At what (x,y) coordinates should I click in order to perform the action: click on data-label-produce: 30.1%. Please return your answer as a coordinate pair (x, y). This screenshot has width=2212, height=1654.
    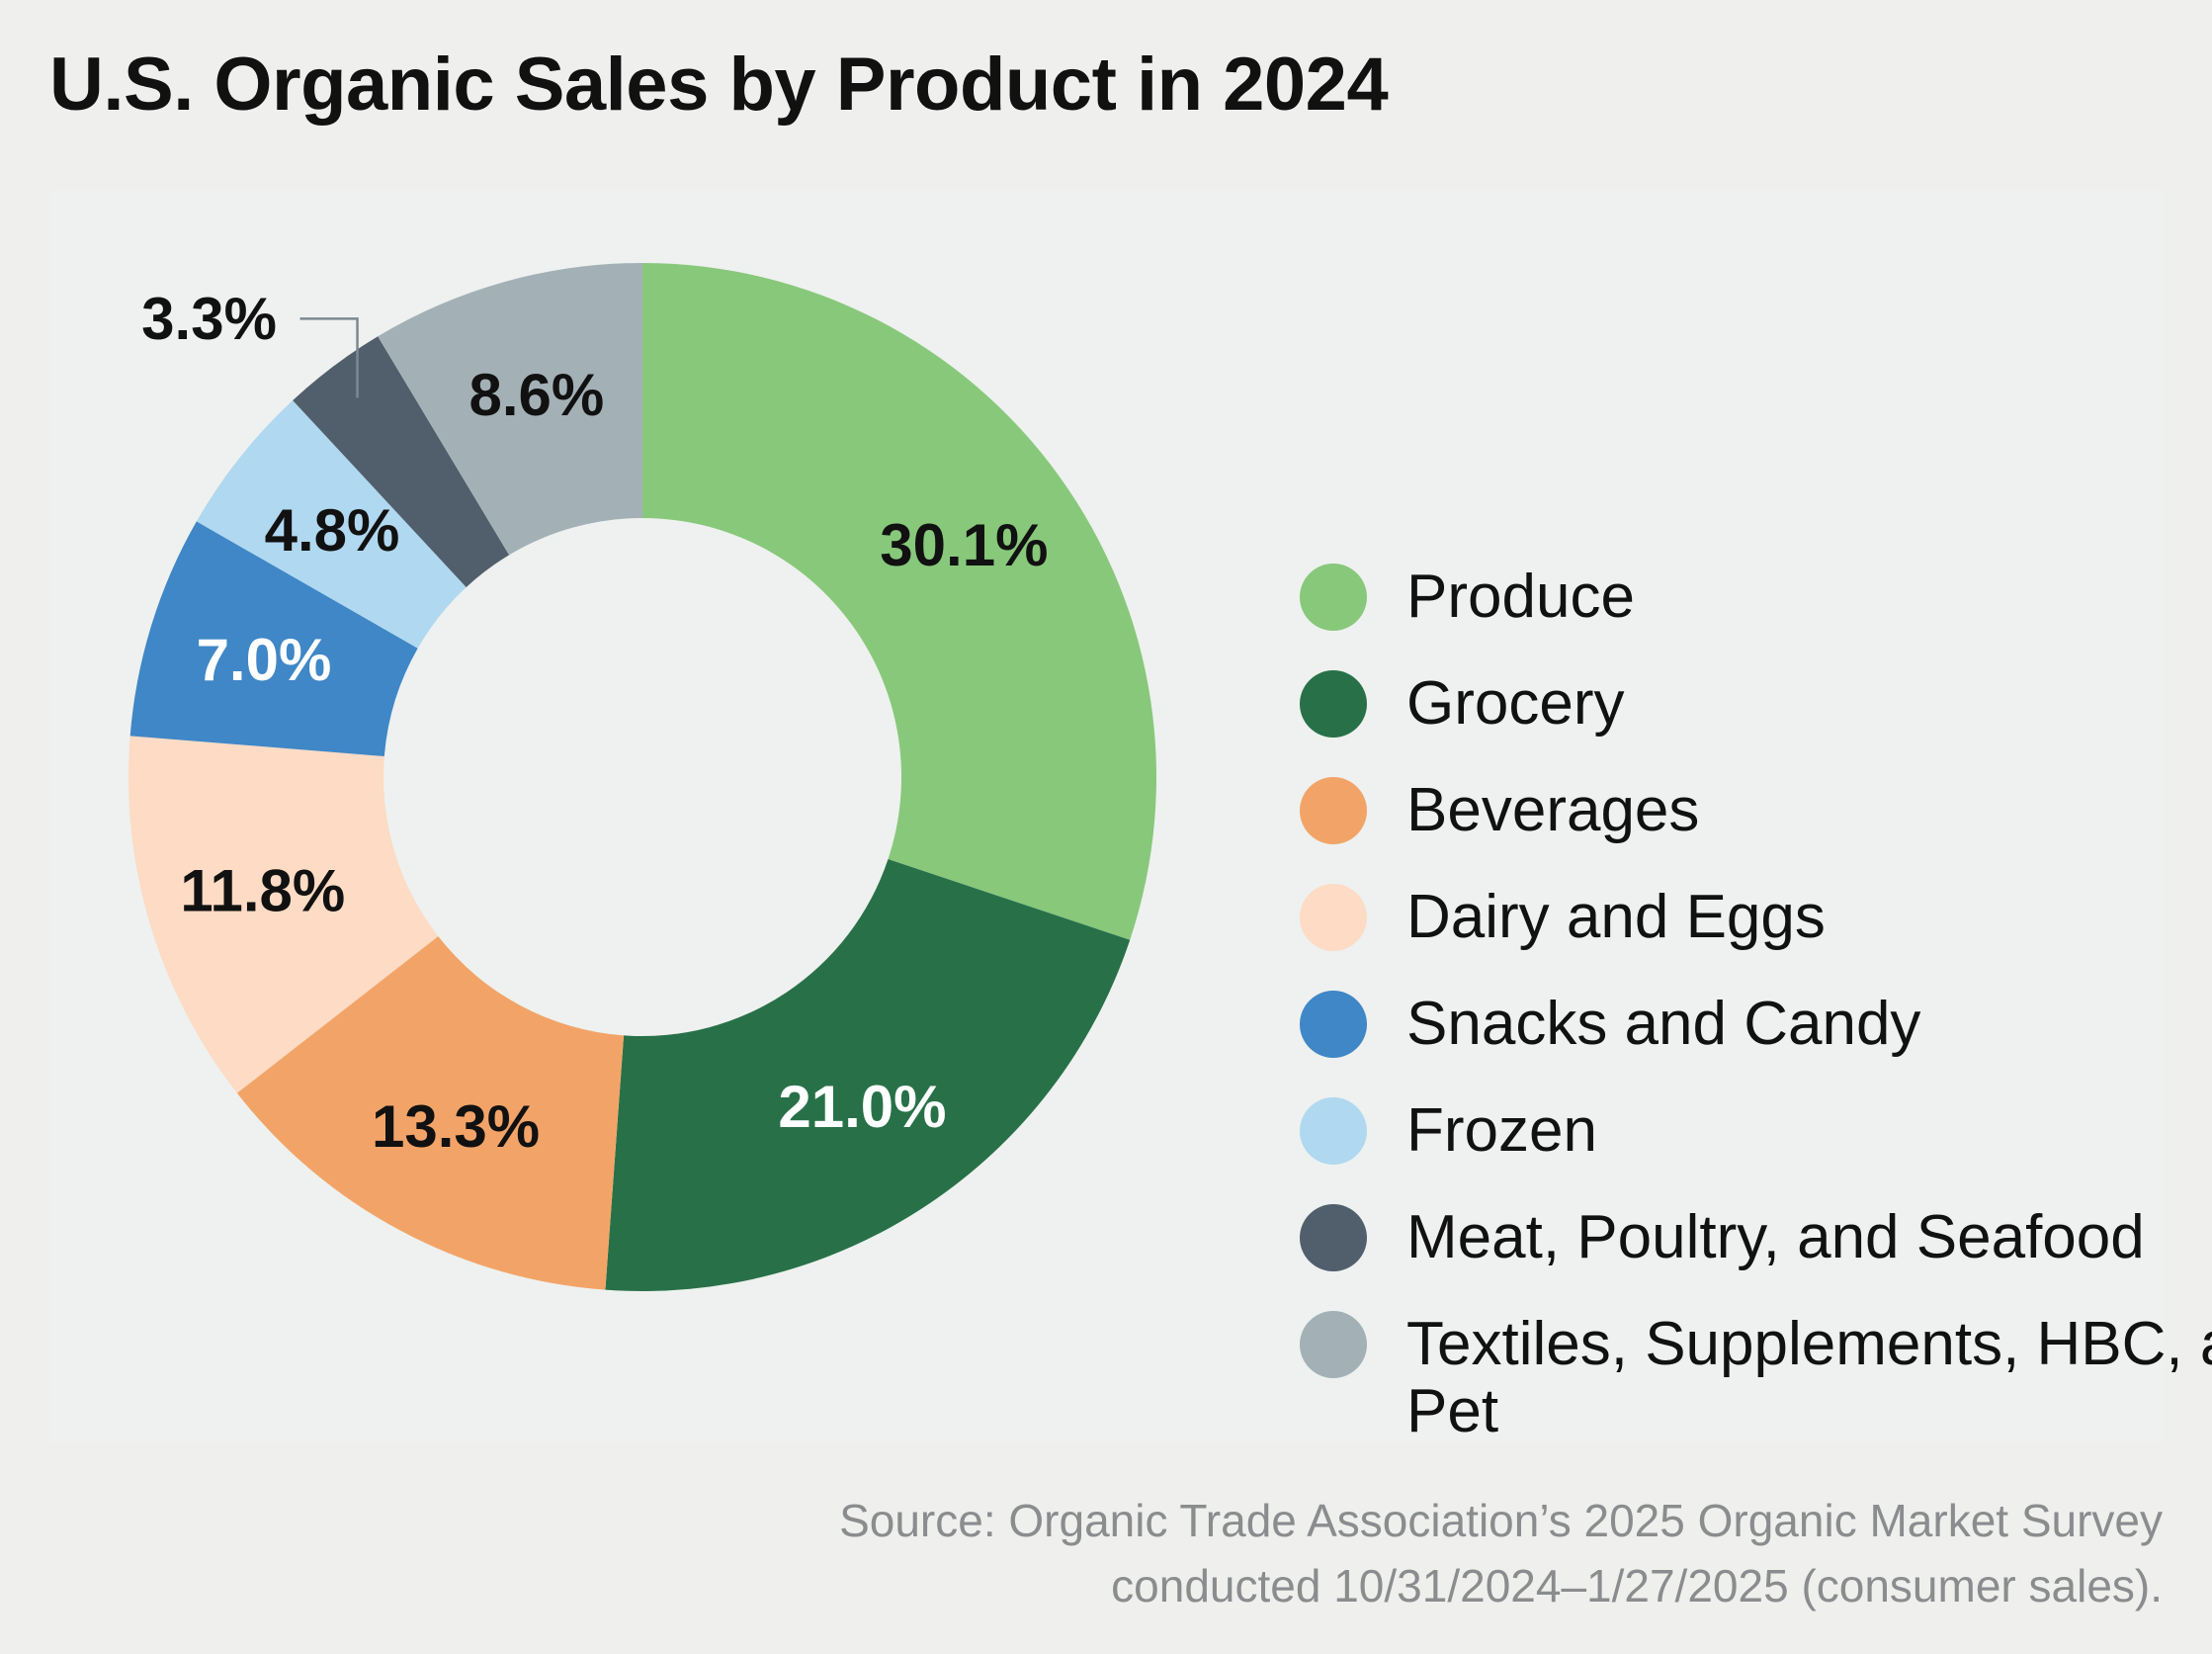
    Looking at the image, I should click on (964, 545).